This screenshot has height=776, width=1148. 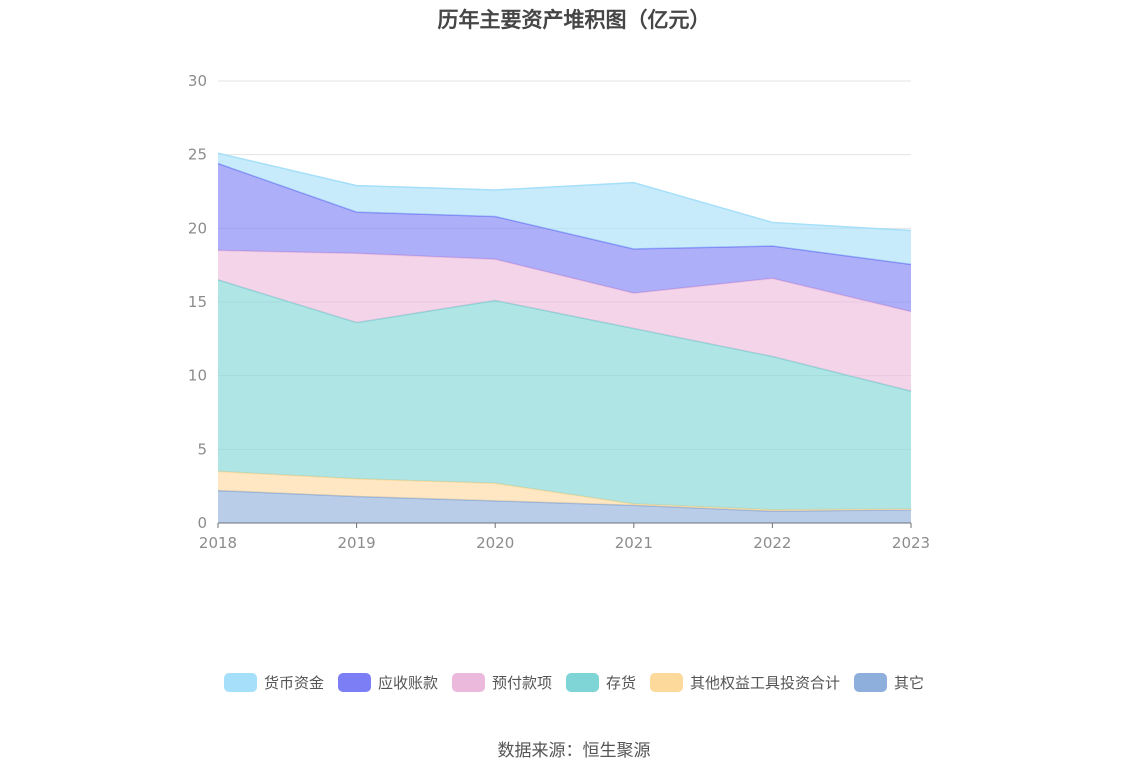 I want to click on x-tick-label: 2018, so click(x=218, y=543).